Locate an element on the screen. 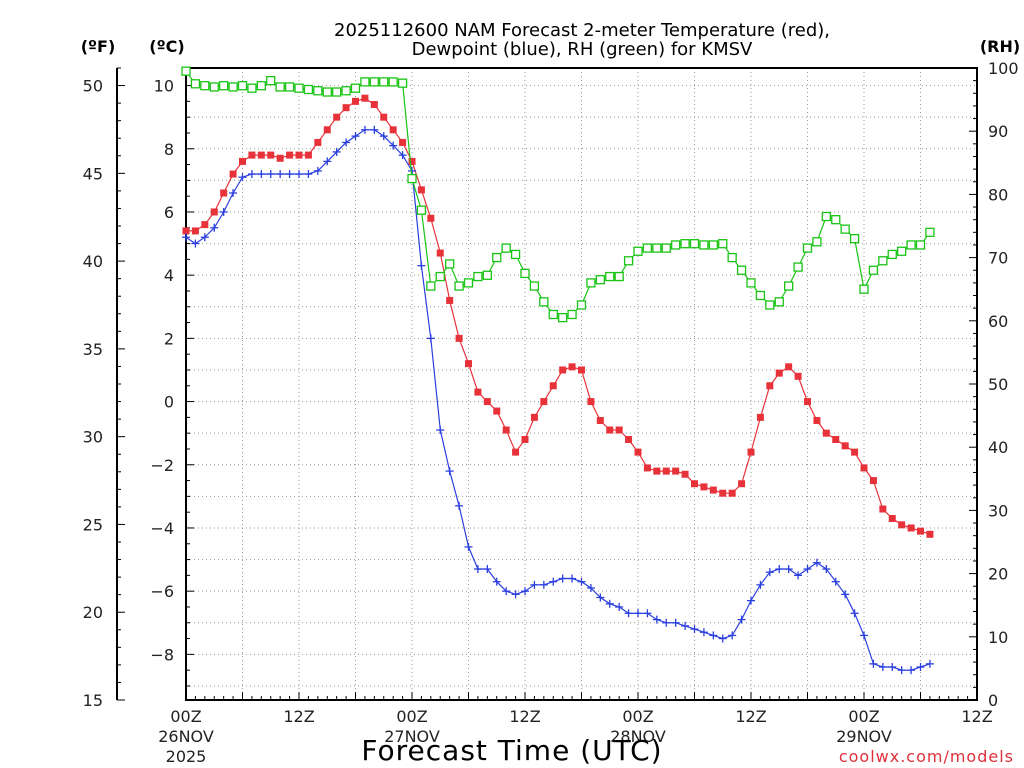 The image size is (1024, 768). rh-tick-label: 80 is located at coordinates (998, 194).